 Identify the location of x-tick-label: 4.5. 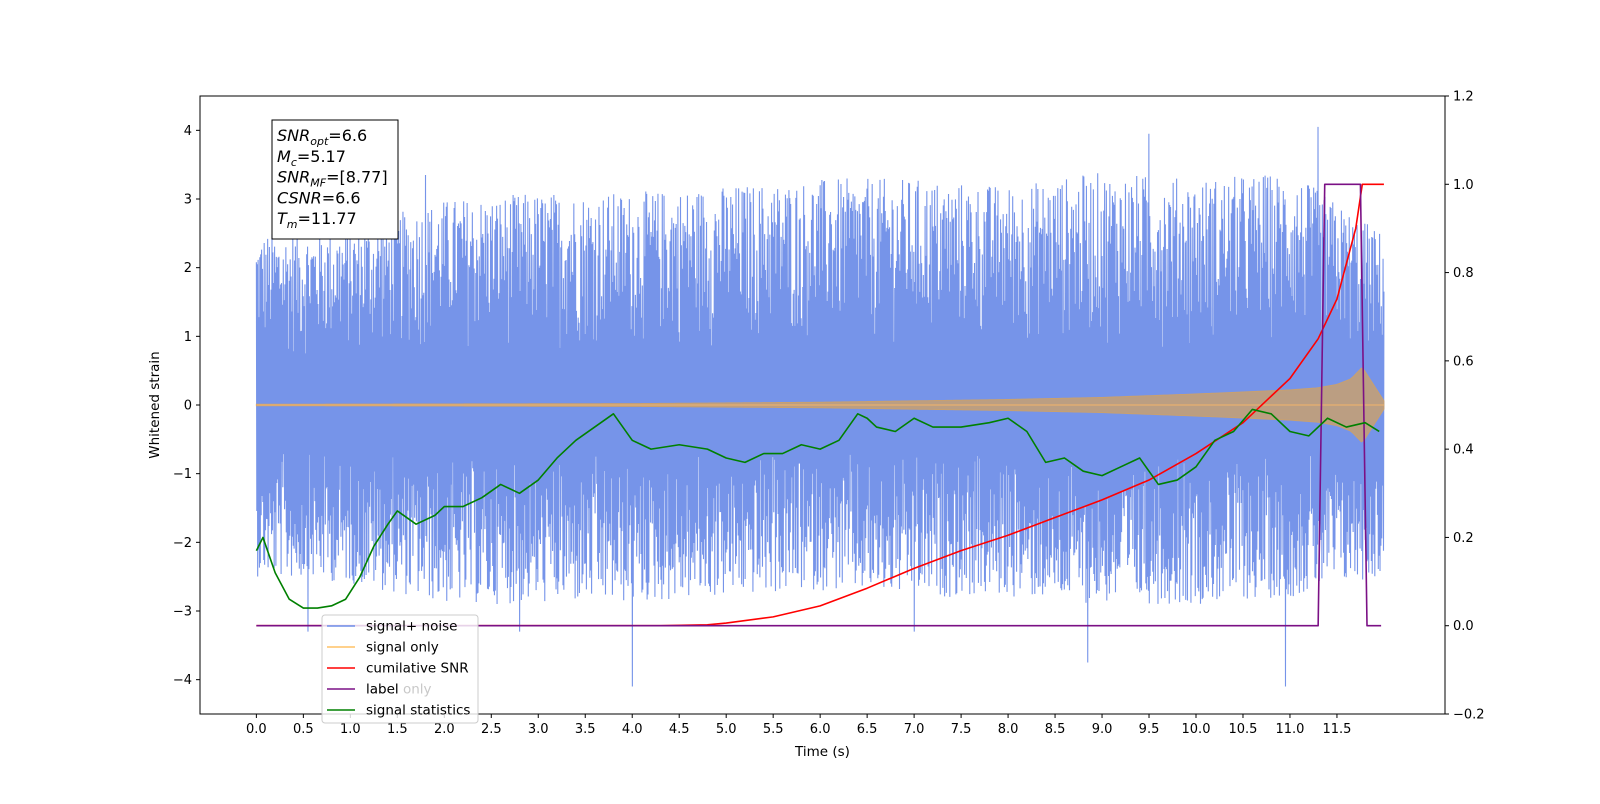
(679, 729).